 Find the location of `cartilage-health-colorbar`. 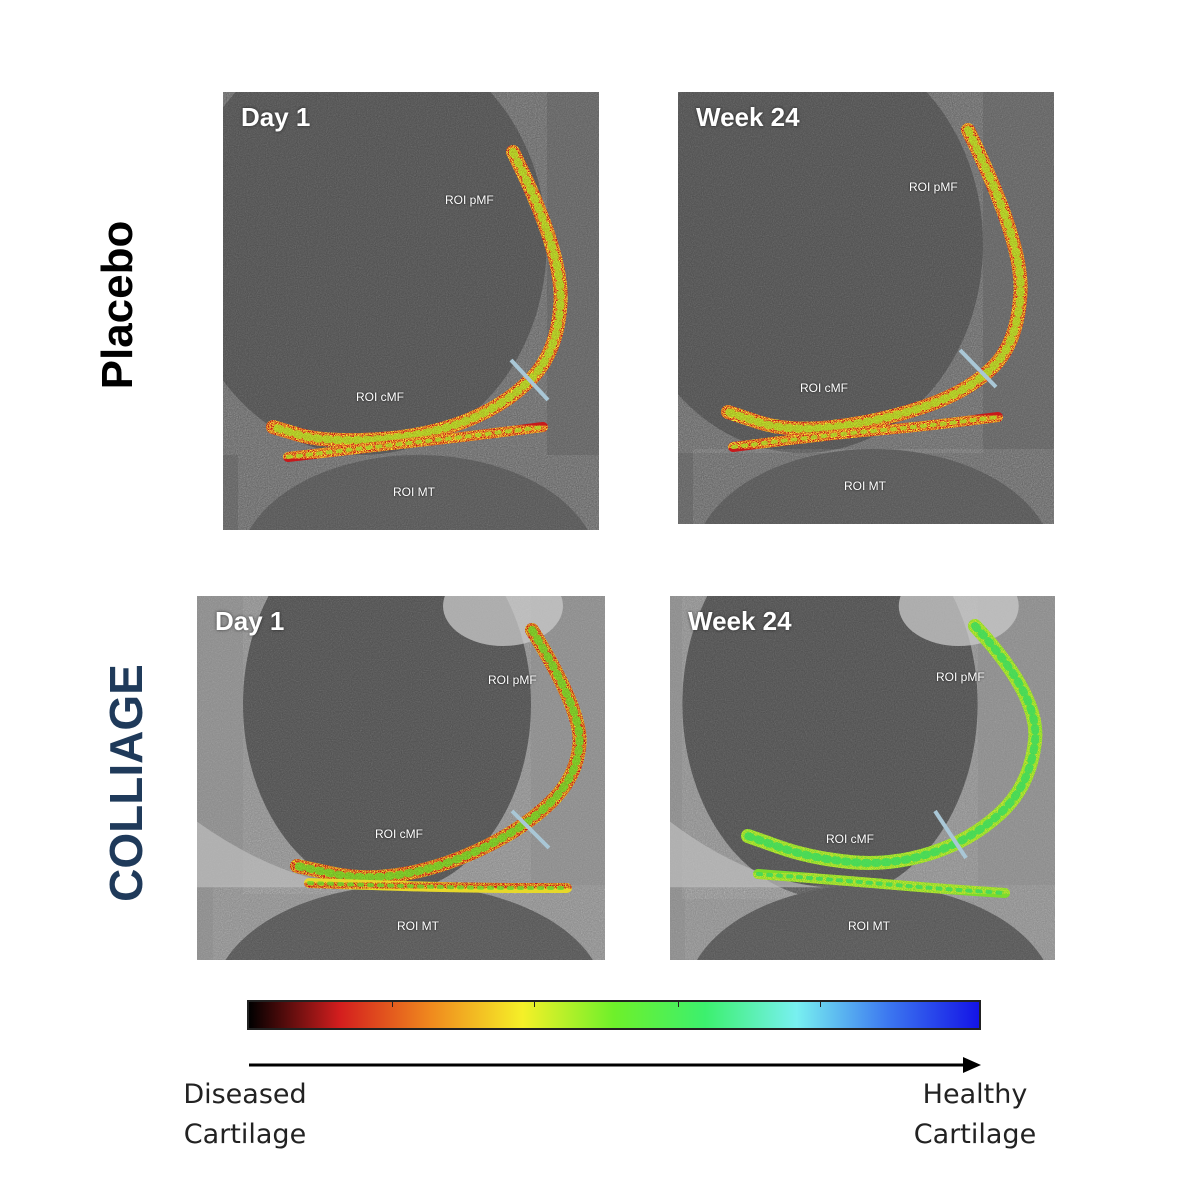

cartilage-health-colorbar is located at coordinates (614, 1015).